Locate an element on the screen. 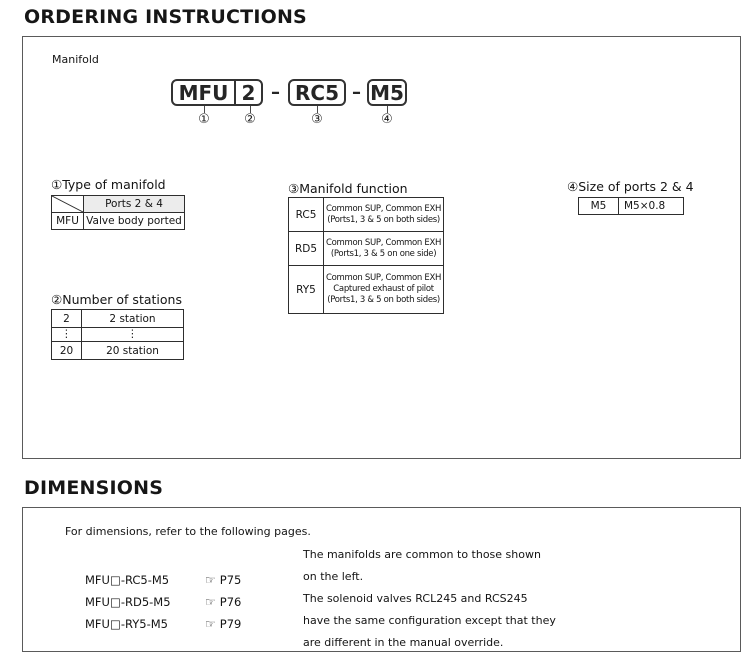 Image resolution: width=755 pixels, height=661 pixels. reference-page: ☞ P79 is located at coordinates (223, 624).